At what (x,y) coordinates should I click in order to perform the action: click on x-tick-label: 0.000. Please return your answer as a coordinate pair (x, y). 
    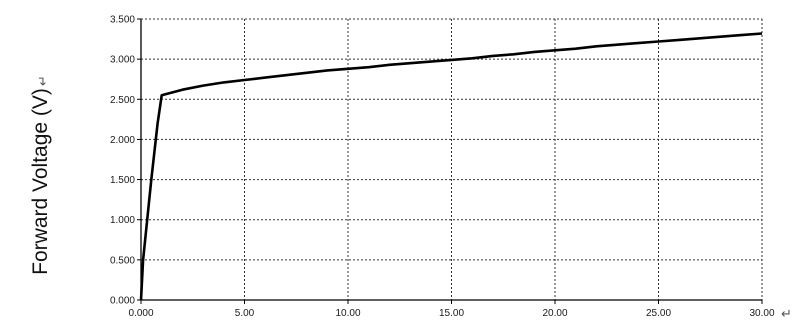
    Looking at the image, I should click on (140, 313).